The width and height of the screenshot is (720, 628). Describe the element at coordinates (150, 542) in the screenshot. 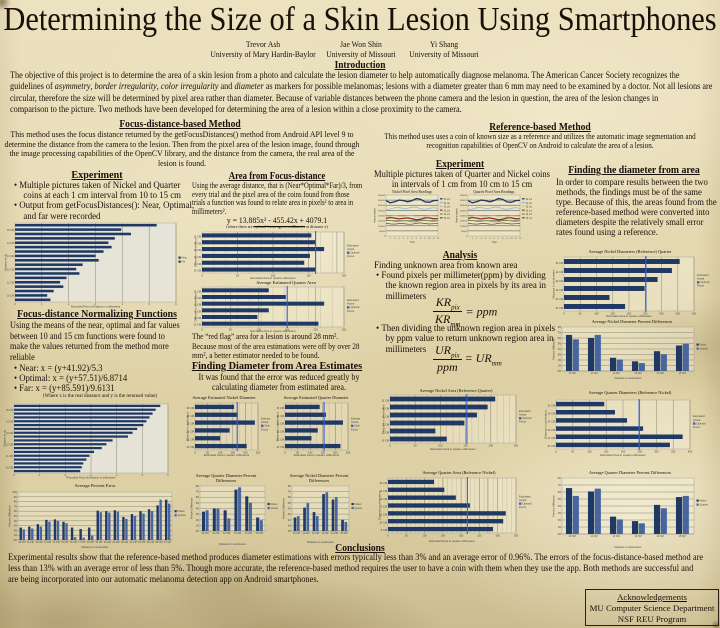

I see `svg-text: 25 CM` at that location.